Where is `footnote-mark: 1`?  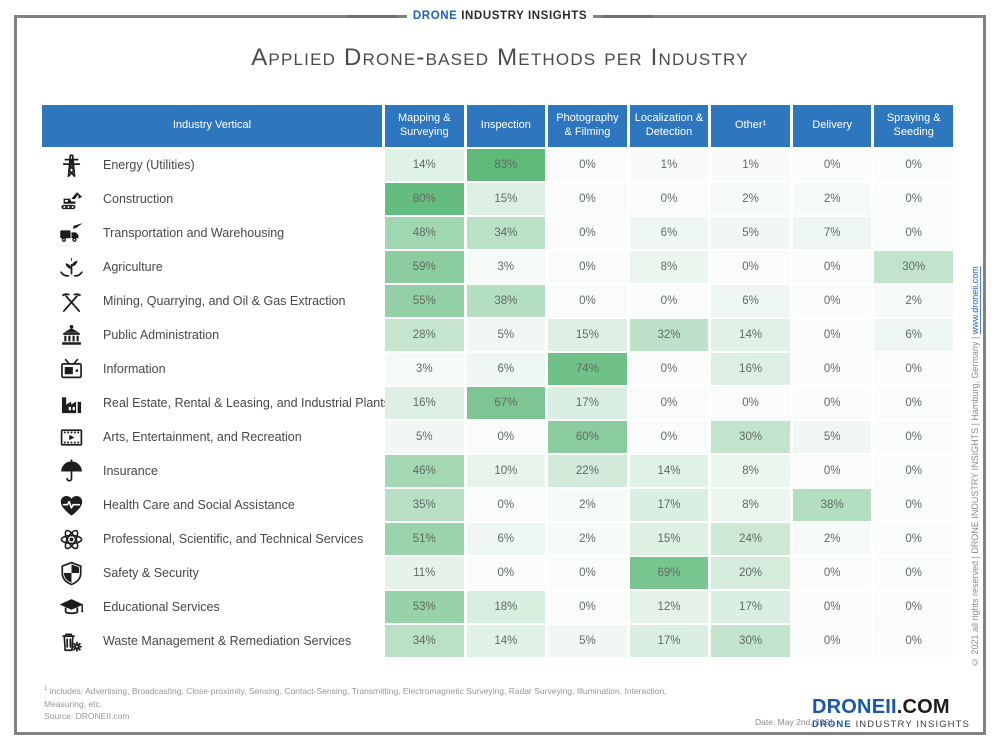
footnote-mark: 1 is located at coordinates (46, 688).